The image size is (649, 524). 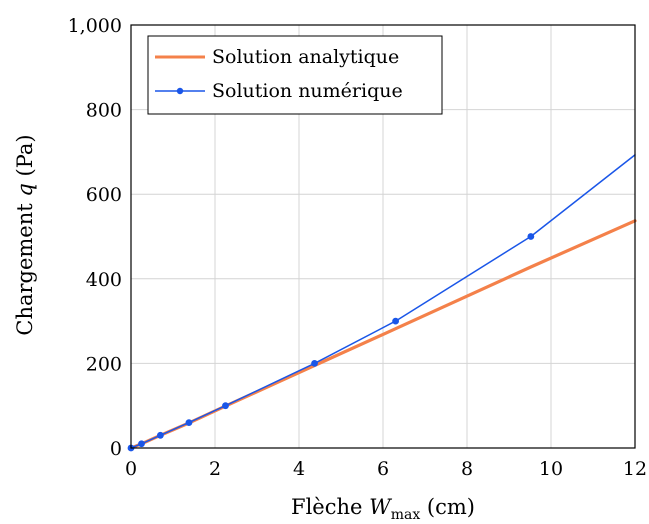 What do you see at coordinates (104, 195) in the screenshot?
I see `y-tick-label: 600` at bounding box center [104, 195].